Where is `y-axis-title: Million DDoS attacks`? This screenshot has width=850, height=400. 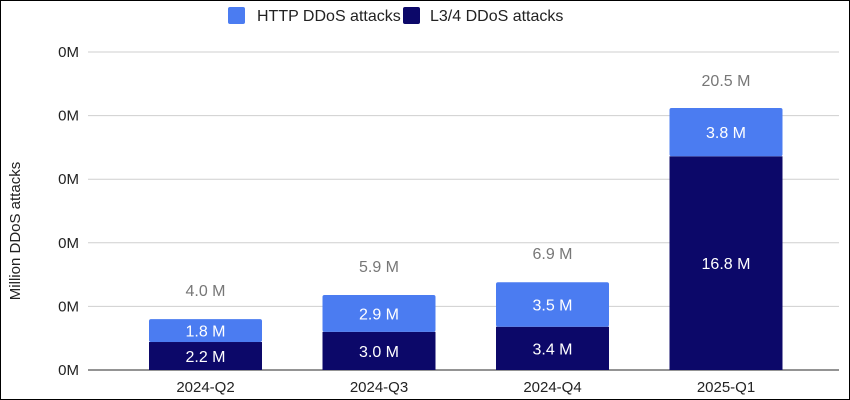
y-axis-title: Million DDoS attacks is located at coordinates (15, 231).